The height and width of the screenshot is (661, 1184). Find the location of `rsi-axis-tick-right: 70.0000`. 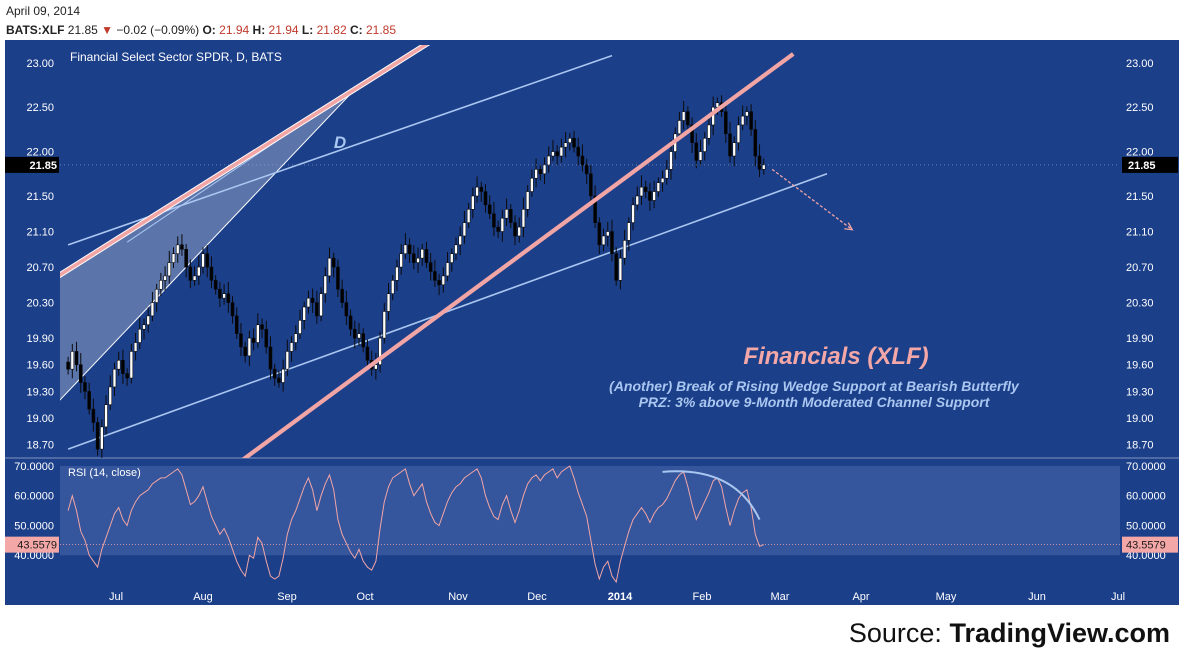

rsi-axis-tick-right: 70.0000 is located at coordinates (1146, 467).